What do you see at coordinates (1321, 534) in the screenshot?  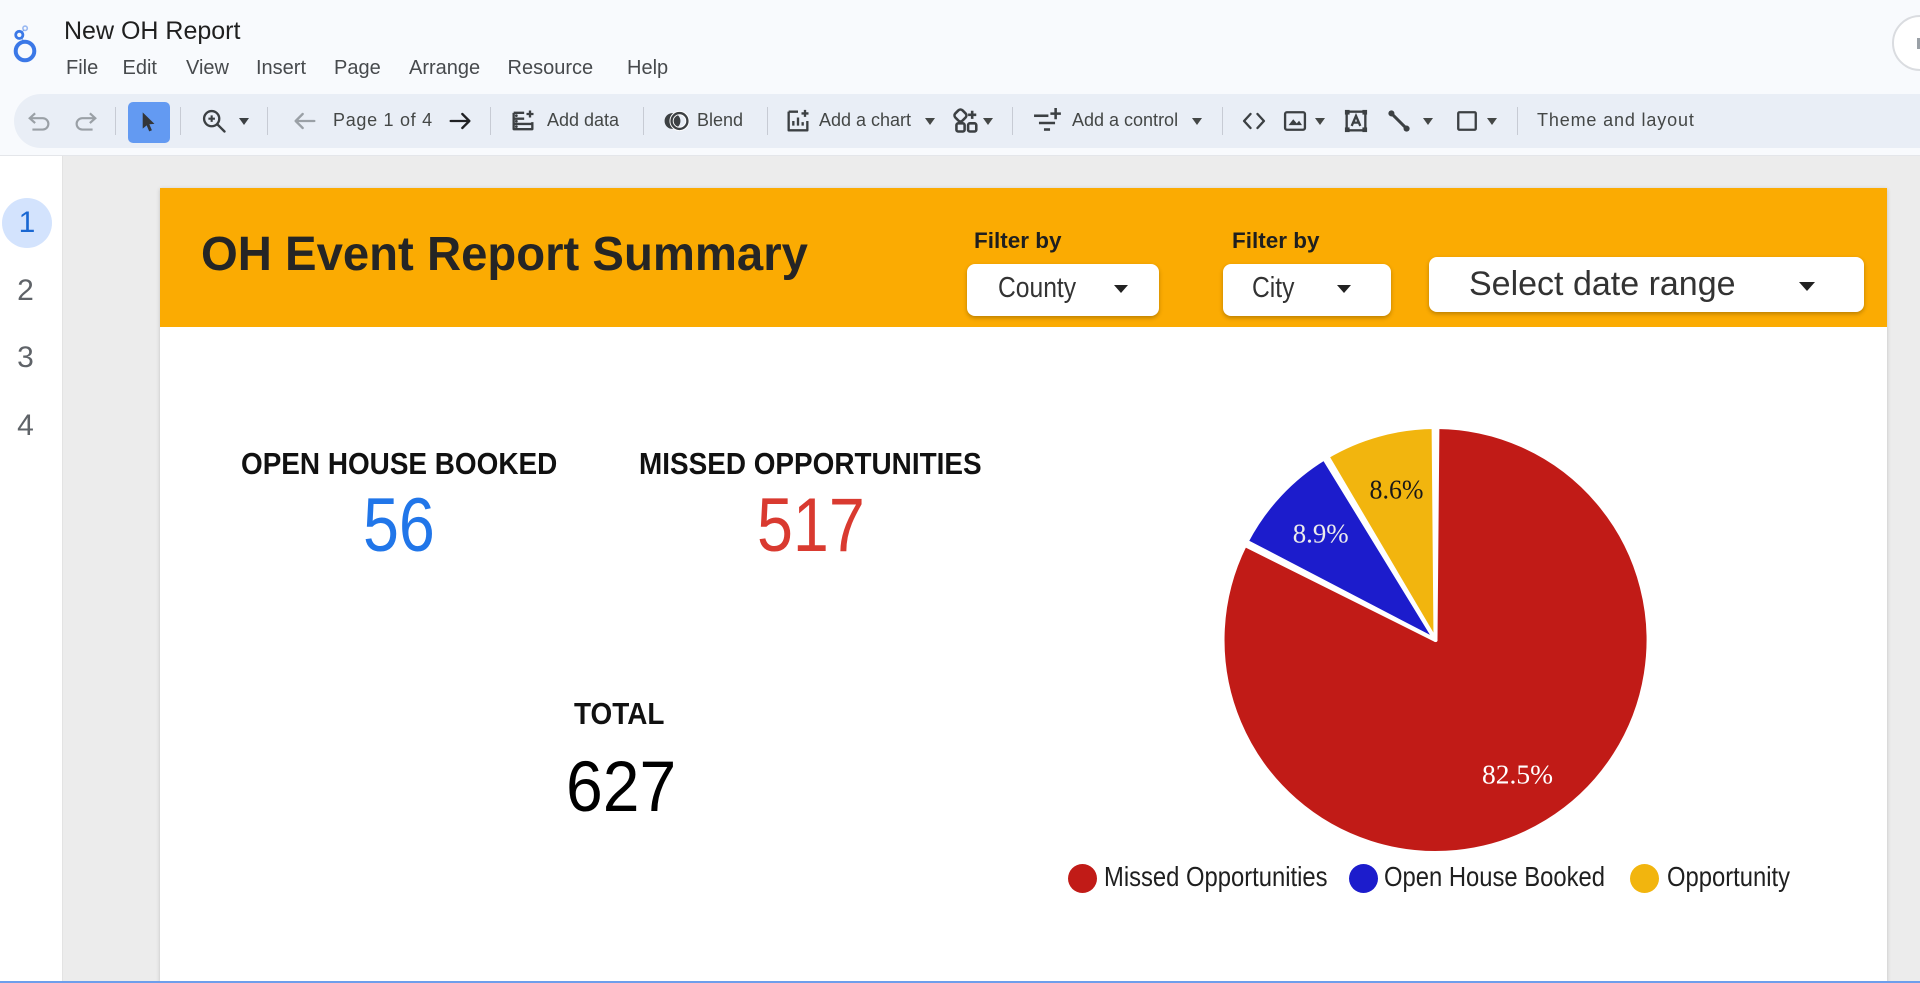 I see `svg-text: 8.9%` at bounding box center [1321, 534].